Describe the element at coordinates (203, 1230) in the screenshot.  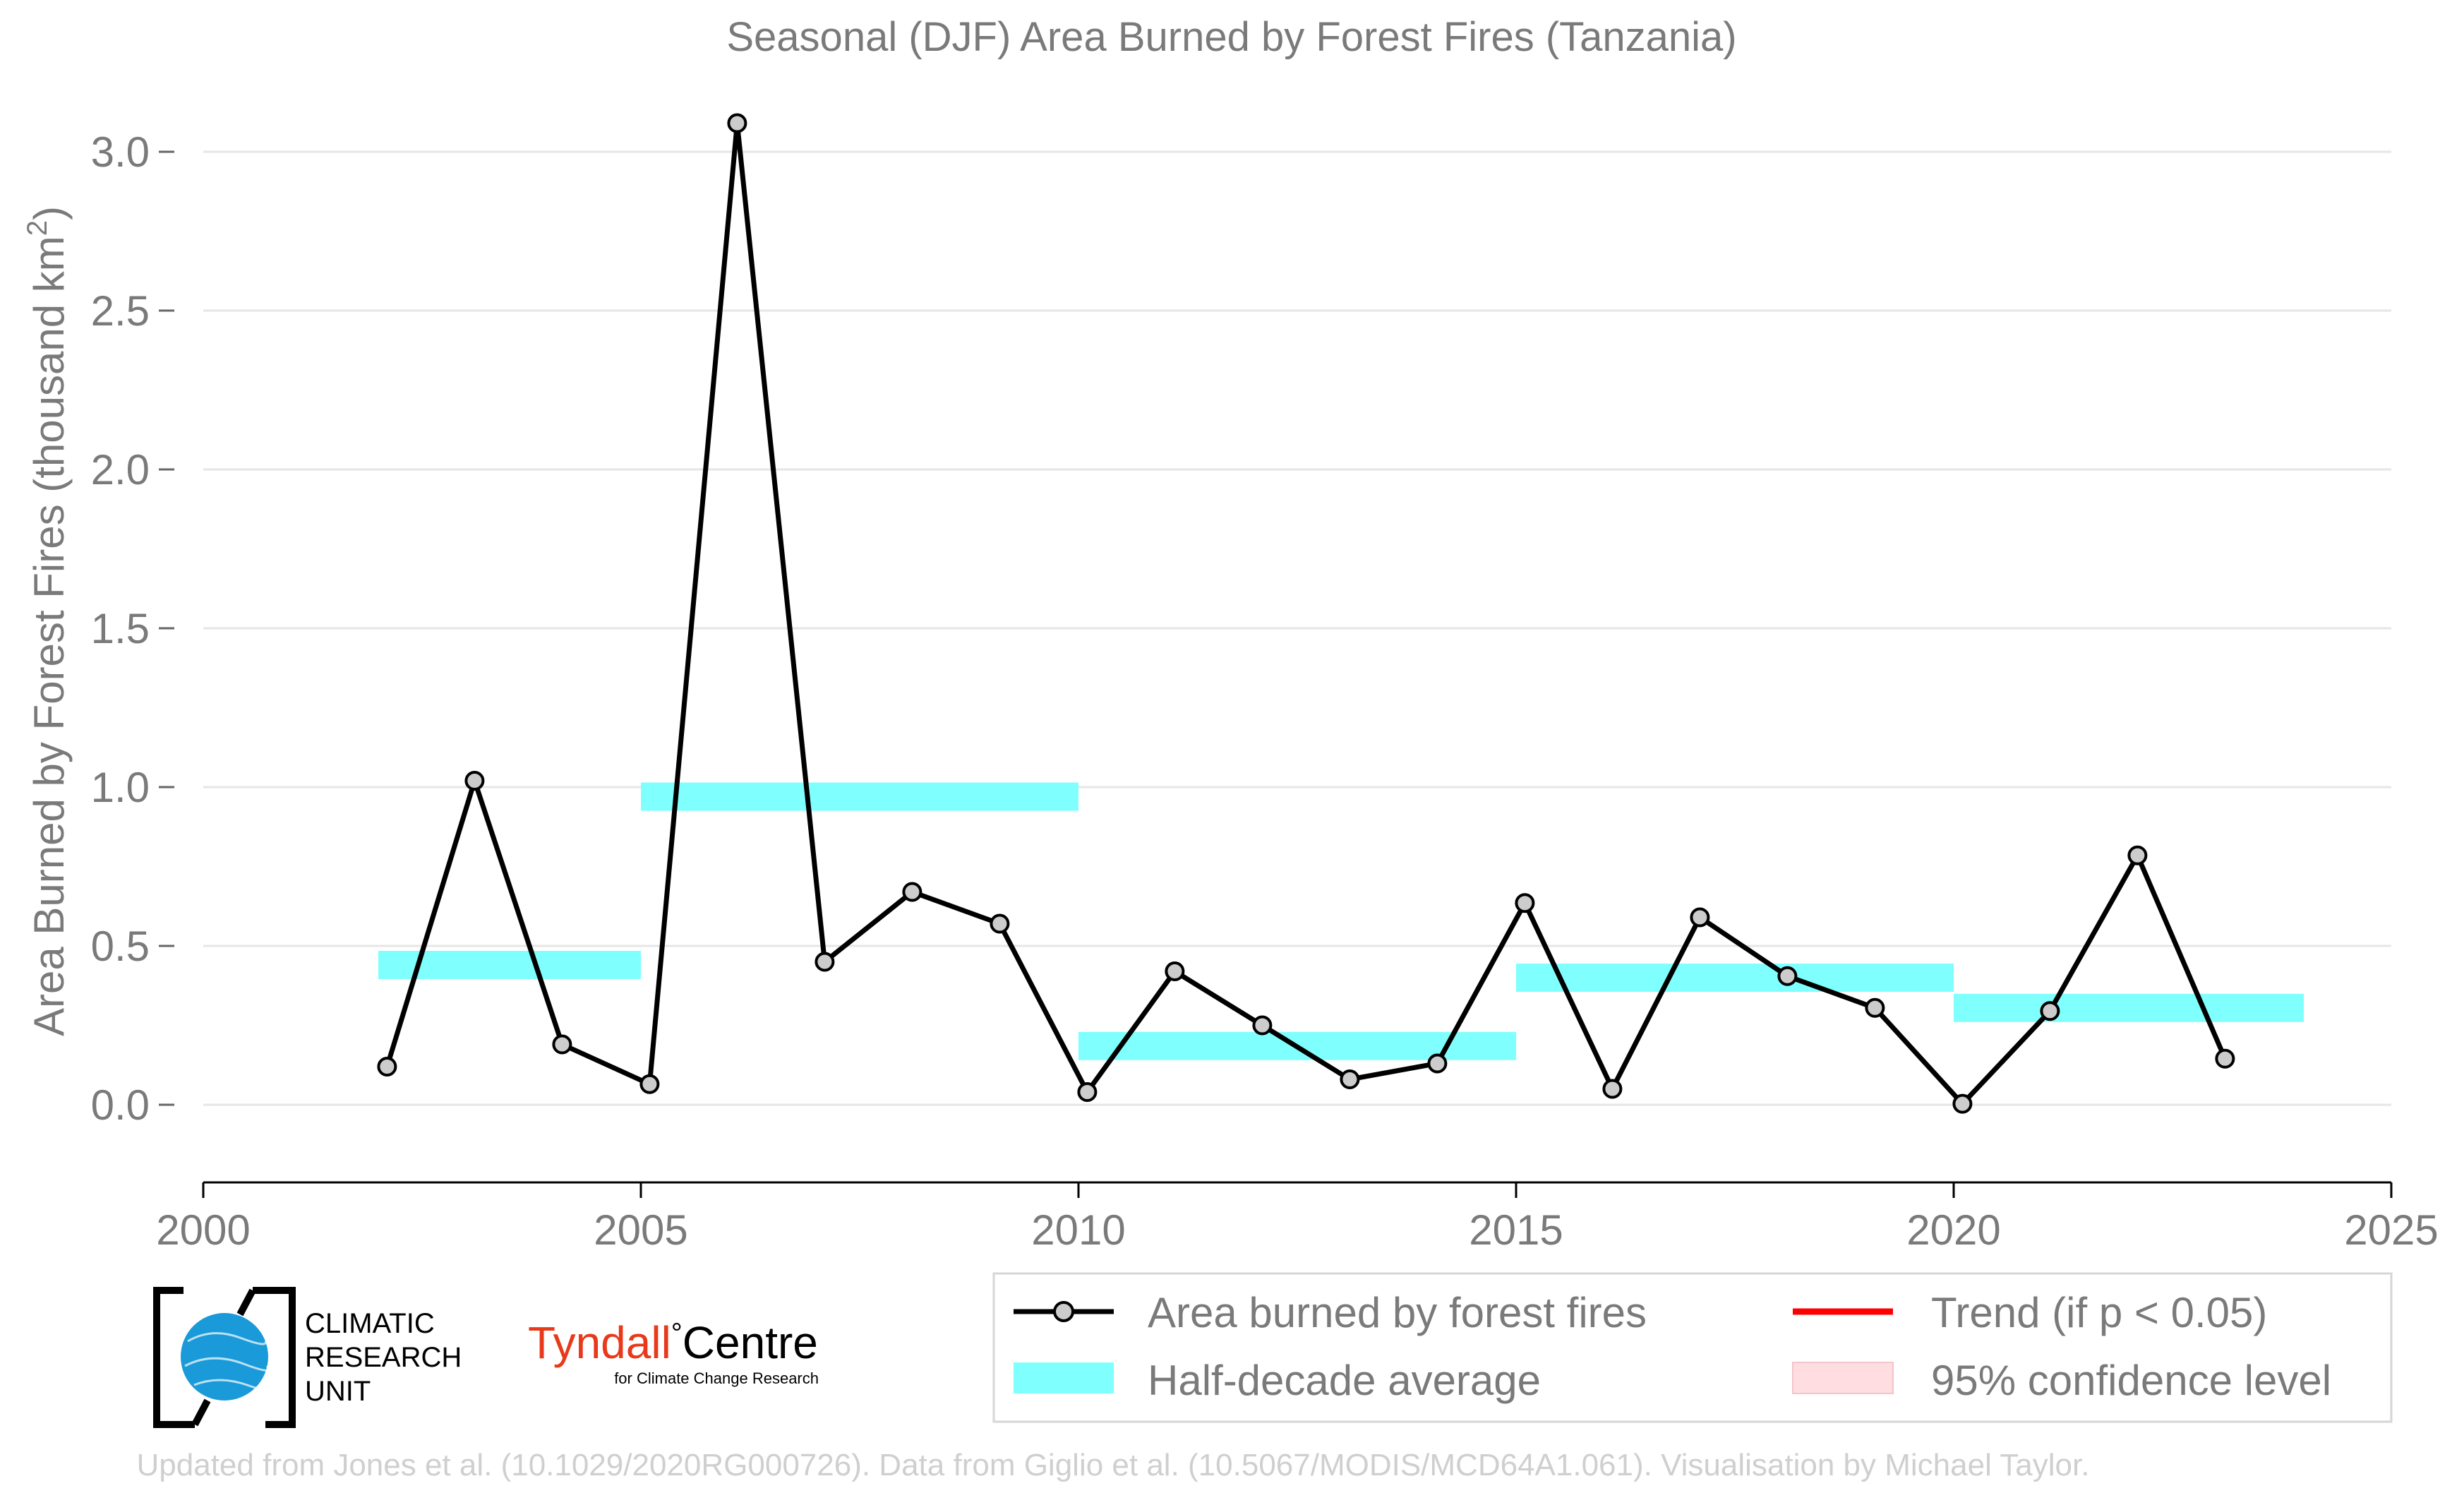
I see `x-tick-label: 2000` at that location.